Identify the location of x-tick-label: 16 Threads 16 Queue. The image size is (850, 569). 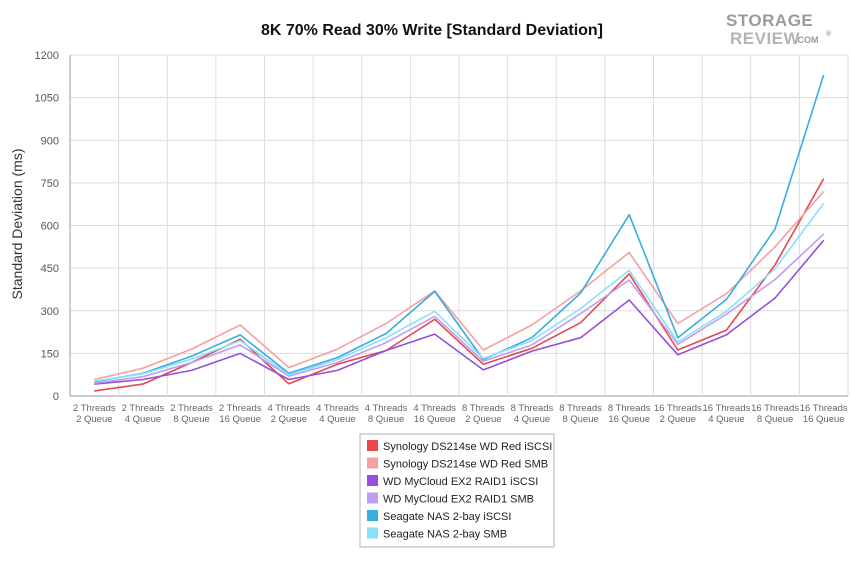
(824, 414).